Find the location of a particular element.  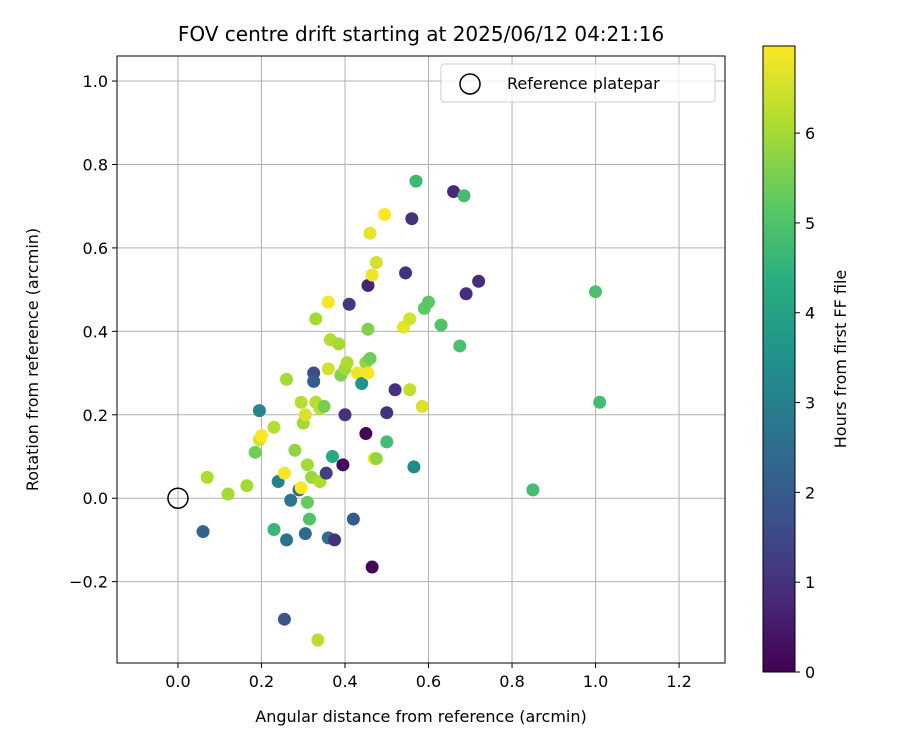

colorbar-ticks: 0 1 2 3 4 5 6 is located at coordinates (805, 403).